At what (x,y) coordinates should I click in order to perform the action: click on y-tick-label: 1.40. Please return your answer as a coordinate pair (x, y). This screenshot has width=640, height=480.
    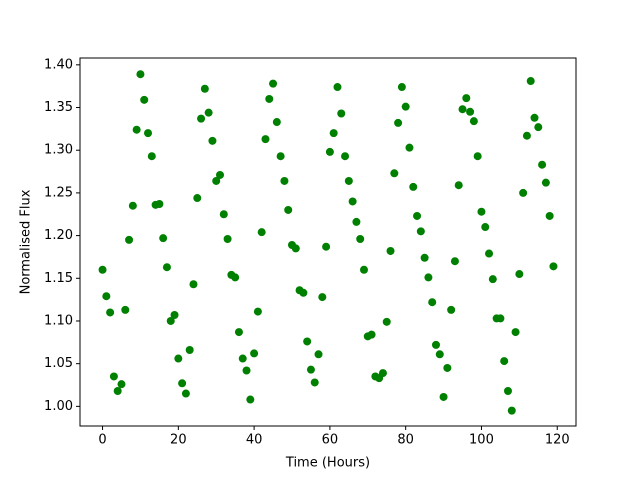
    Looking at the image, I should click on (58, 64).